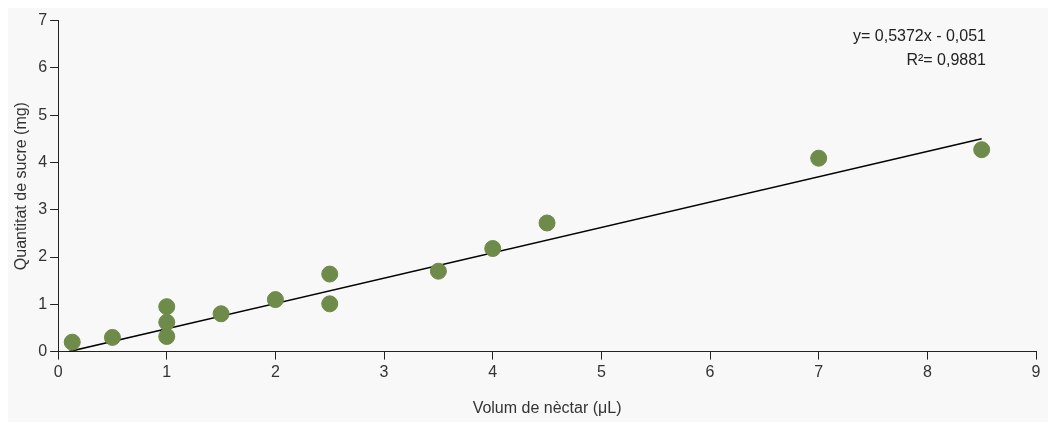  What do you see at coordinates (493, 371) in the screenshot?
I see `x-tick-label: 4` at bounding box center [493, 371].